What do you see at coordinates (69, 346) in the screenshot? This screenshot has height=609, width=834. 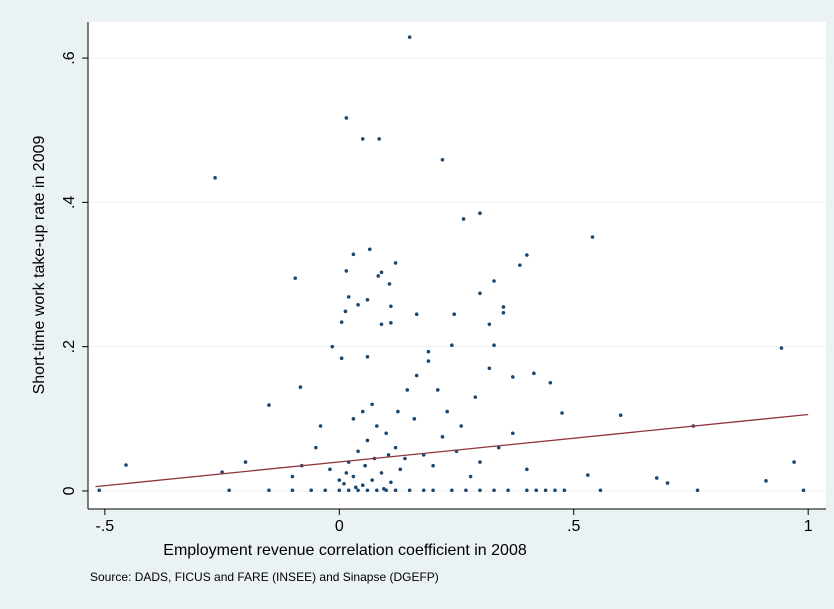 I see `y-tick-label: .2` at bounding box center [69, 346].